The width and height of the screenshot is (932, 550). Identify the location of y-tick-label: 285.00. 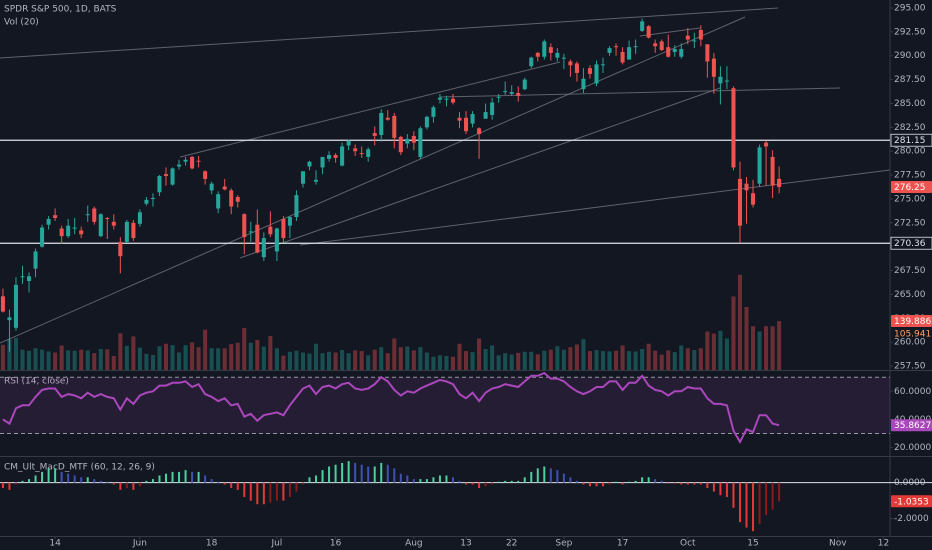
(910, 104).